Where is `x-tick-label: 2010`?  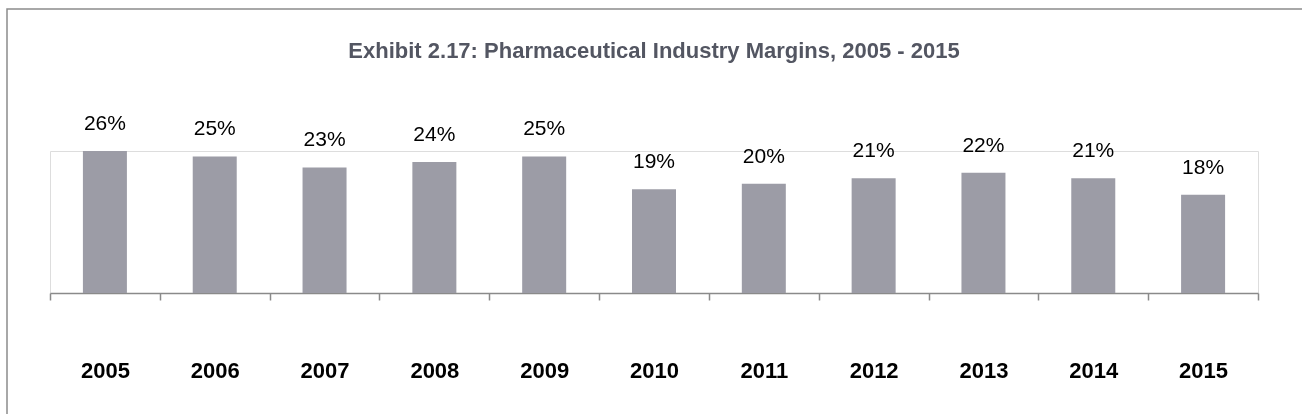 x-tick-label: 2010 is located at coordinates (654, 370).